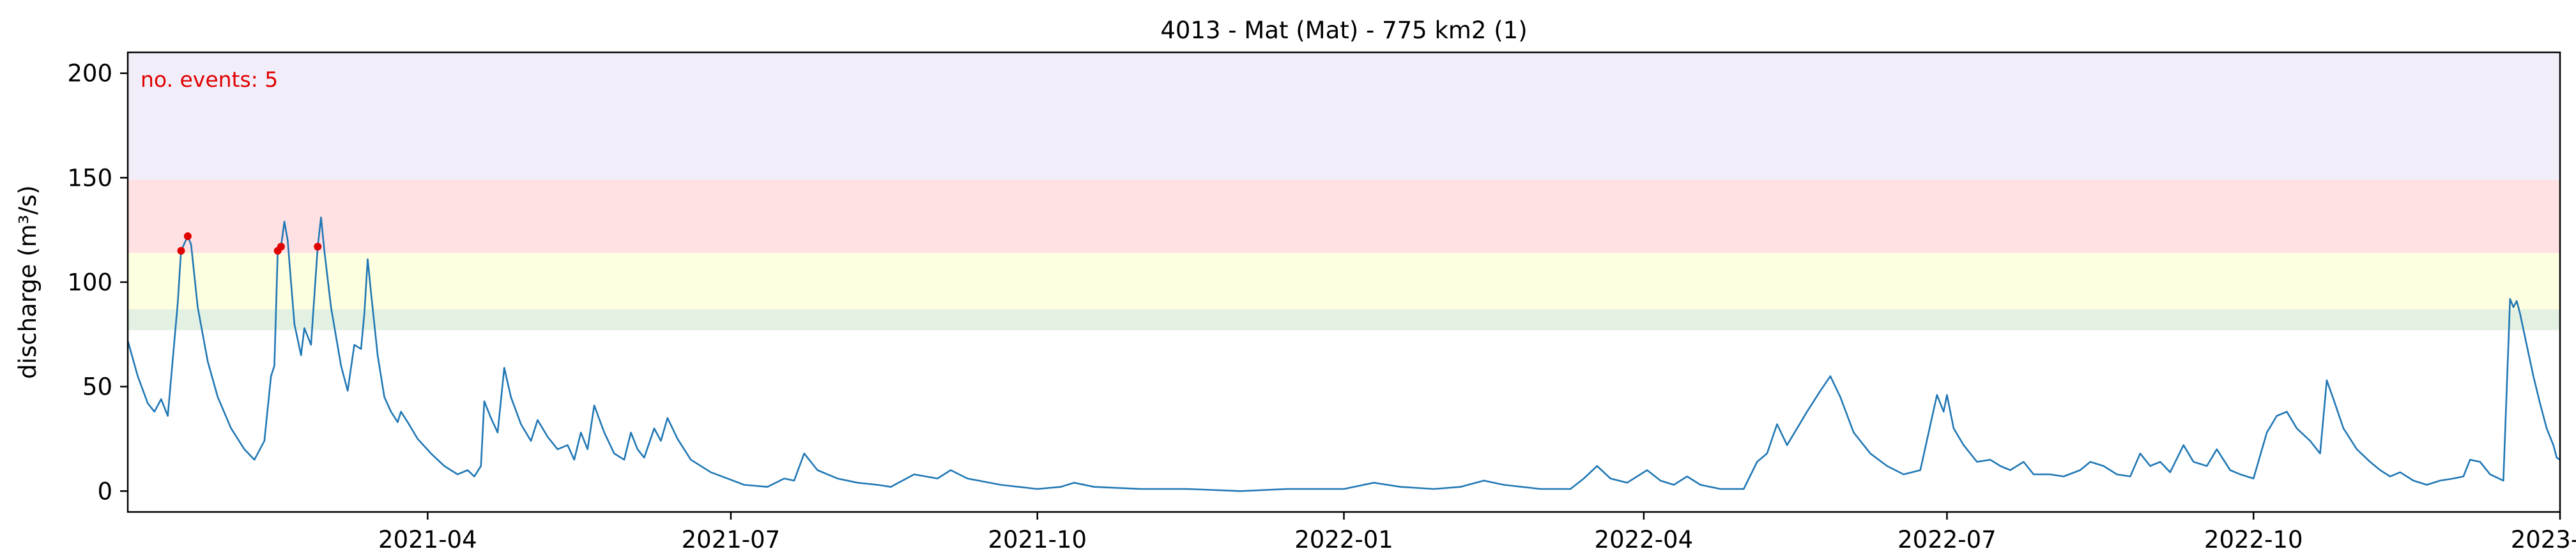 This screenshot has width=2576, height=556. I want to click on y-axis-label: discharge (m³/s), so click(28, 282).